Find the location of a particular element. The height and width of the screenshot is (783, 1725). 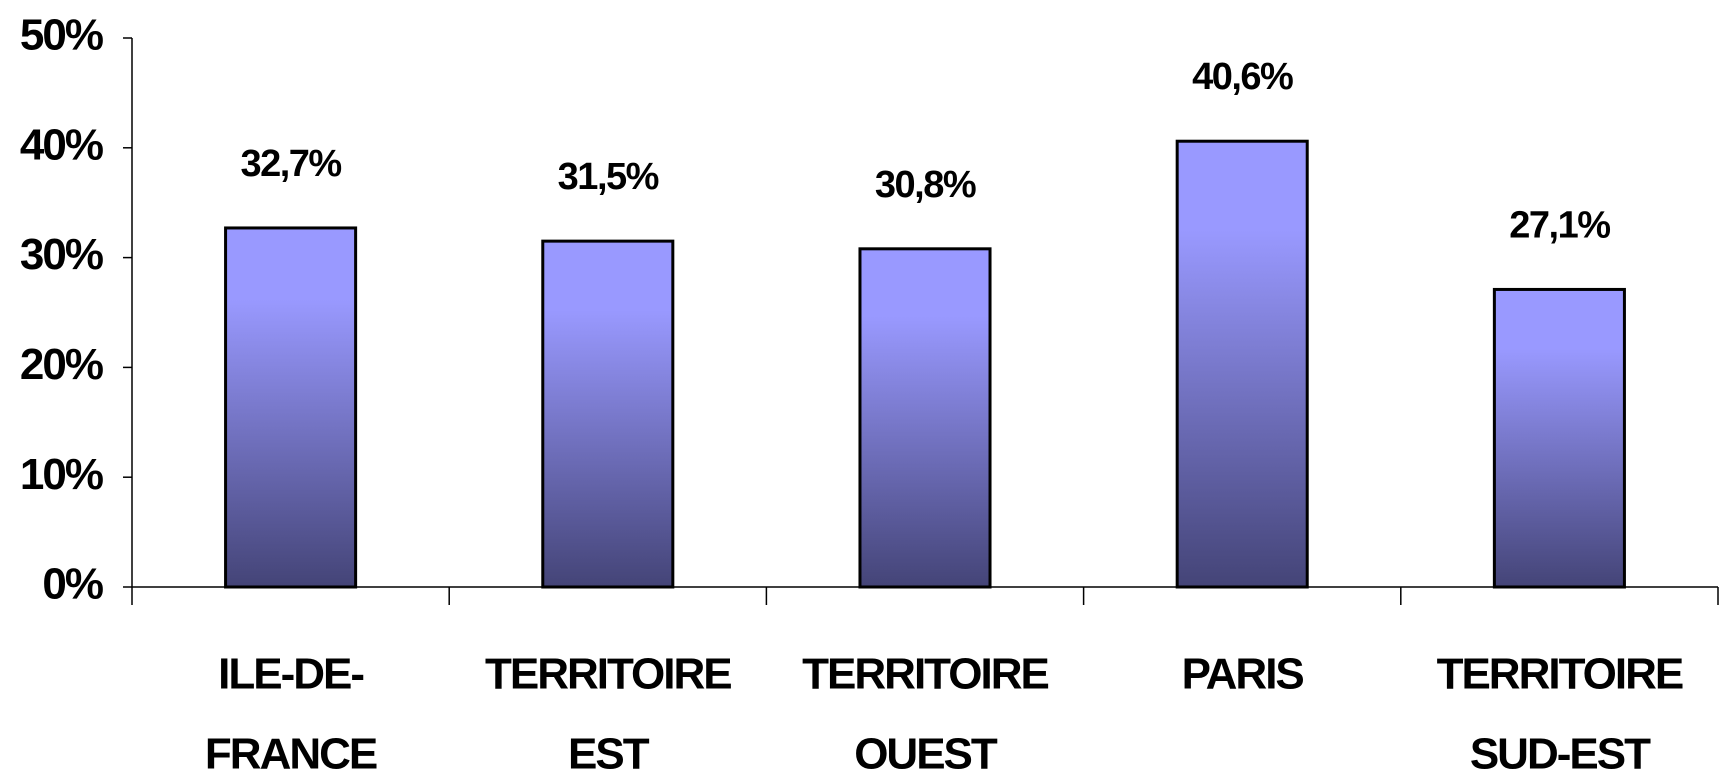

value-label: 32,7% is located at coordinates (290, 164).